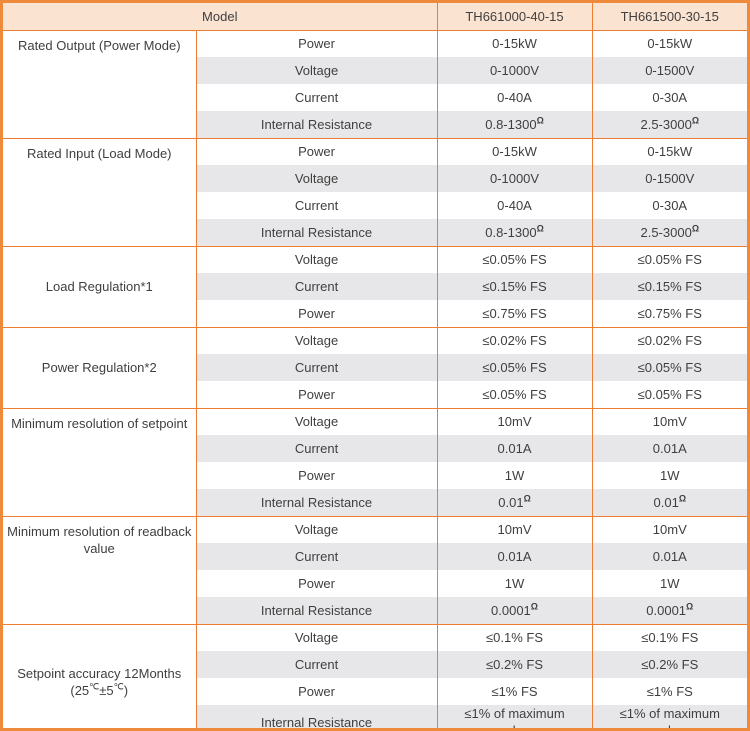  What do you see at coordinates (669, 286) in the screenshot?
I see `value-cell-model-2: ≤0.15% FS` at bounding box center [669, 286].